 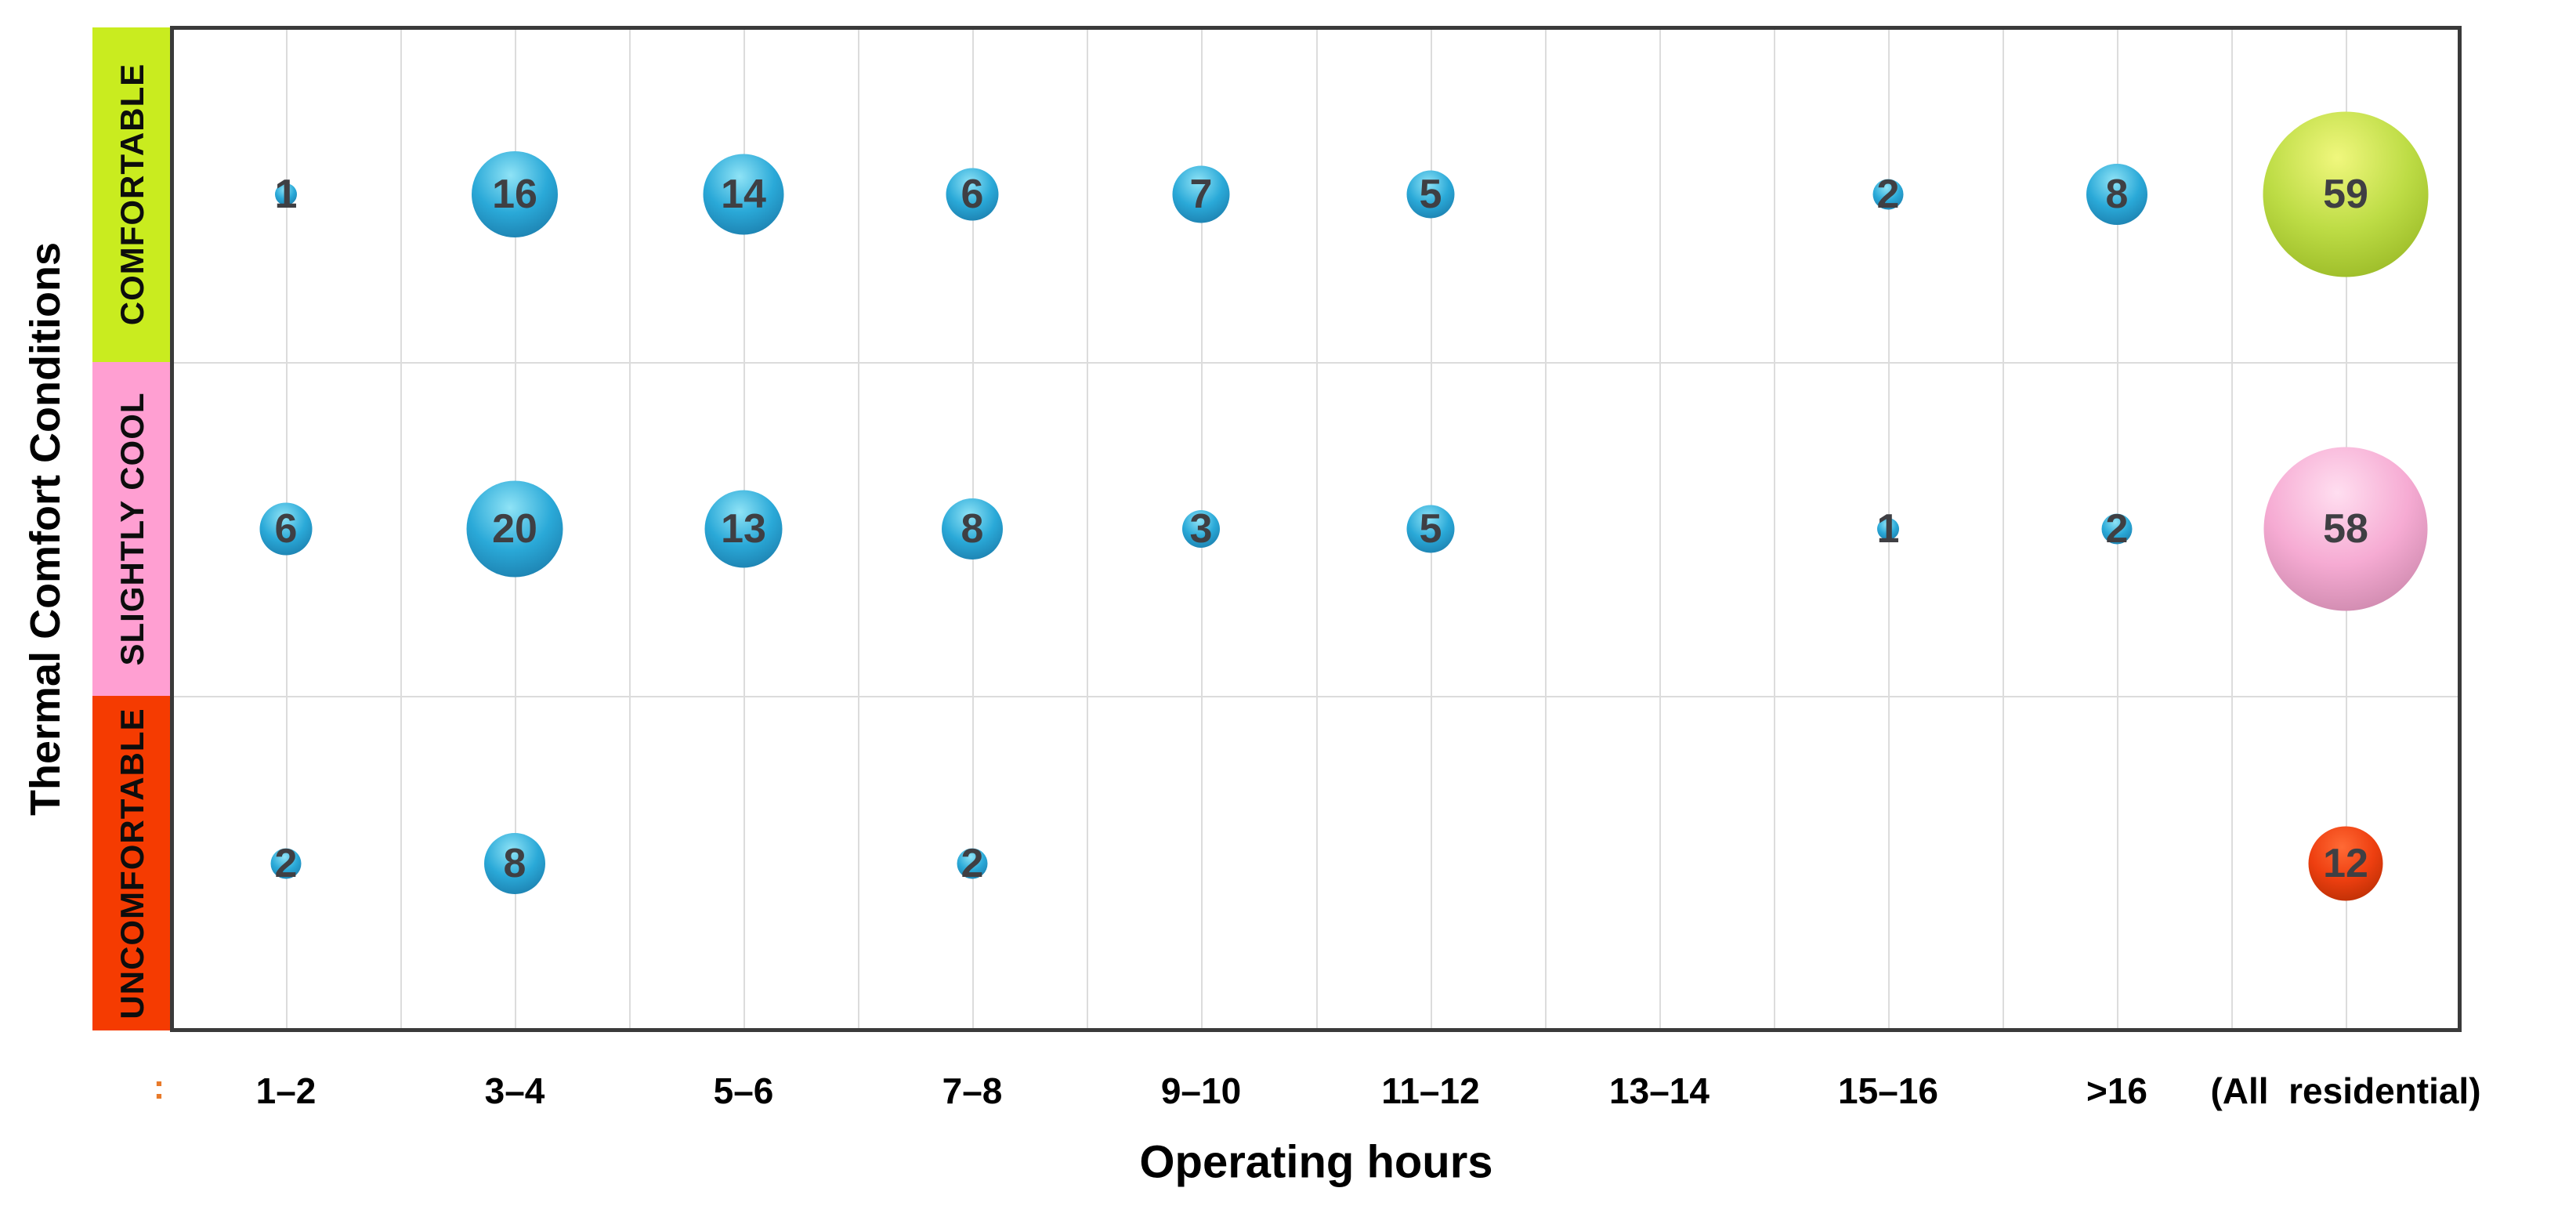 I want to click on x-tick-label: 1–2, so click(x=286, y=1090).